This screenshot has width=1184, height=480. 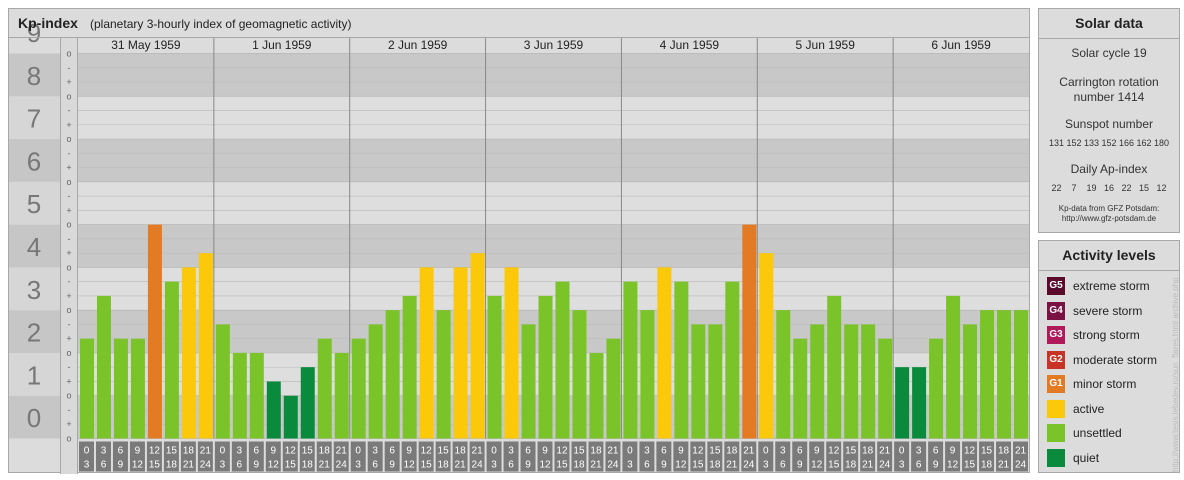 What do you see at coordinates (69, 68) in the screenshot?
I see `y-minor-label: -` at bounding box center [69, 68].